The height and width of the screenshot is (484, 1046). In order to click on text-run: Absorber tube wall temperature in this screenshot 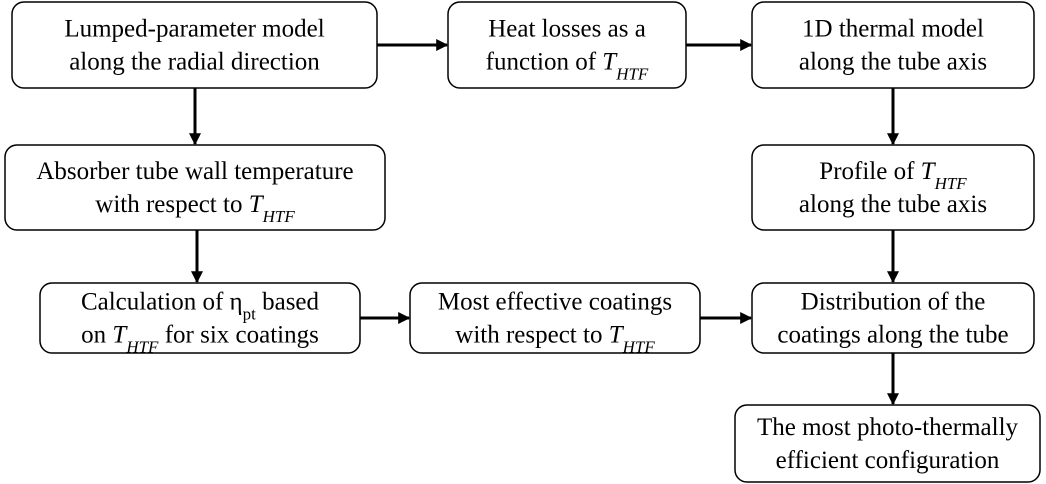, I will do `click(194, 171)`.